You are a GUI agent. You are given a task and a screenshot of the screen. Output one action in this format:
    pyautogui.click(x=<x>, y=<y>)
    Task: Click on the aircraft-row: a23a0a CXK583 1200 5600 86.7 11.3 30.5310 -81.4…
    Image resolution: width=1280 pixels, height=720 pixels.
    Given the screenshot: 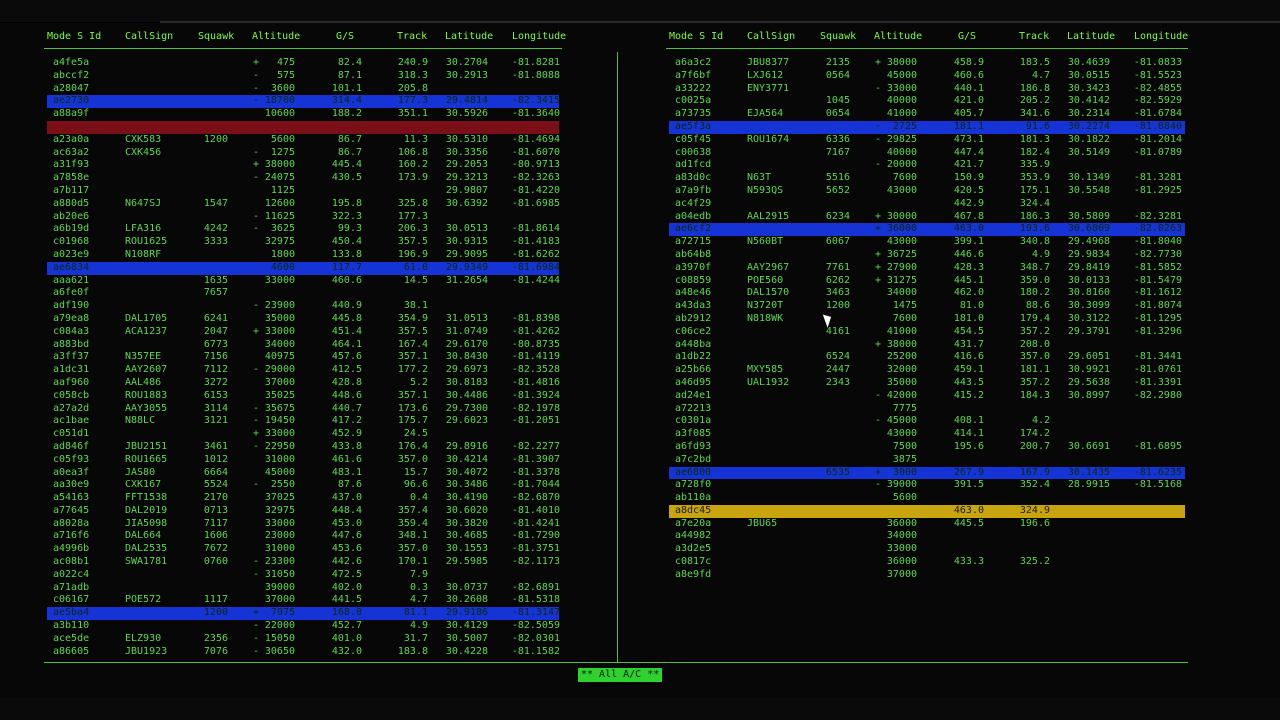 What is the action you would take?
    pyautogui.click(x=303, y=140)
    